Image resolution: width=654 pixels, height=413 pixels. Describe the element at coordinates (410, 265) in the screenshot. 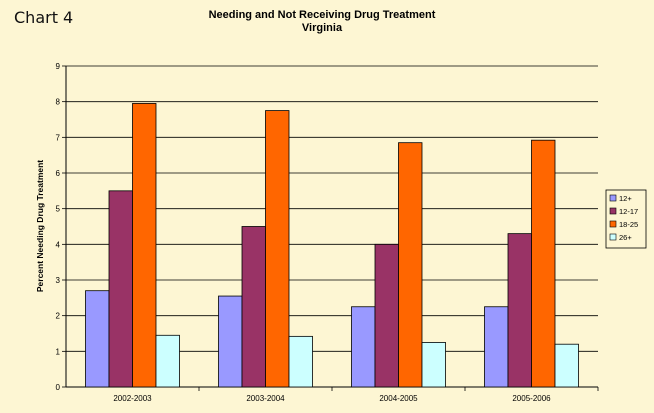

I see `bar-18-25-2004-2005` at that location.